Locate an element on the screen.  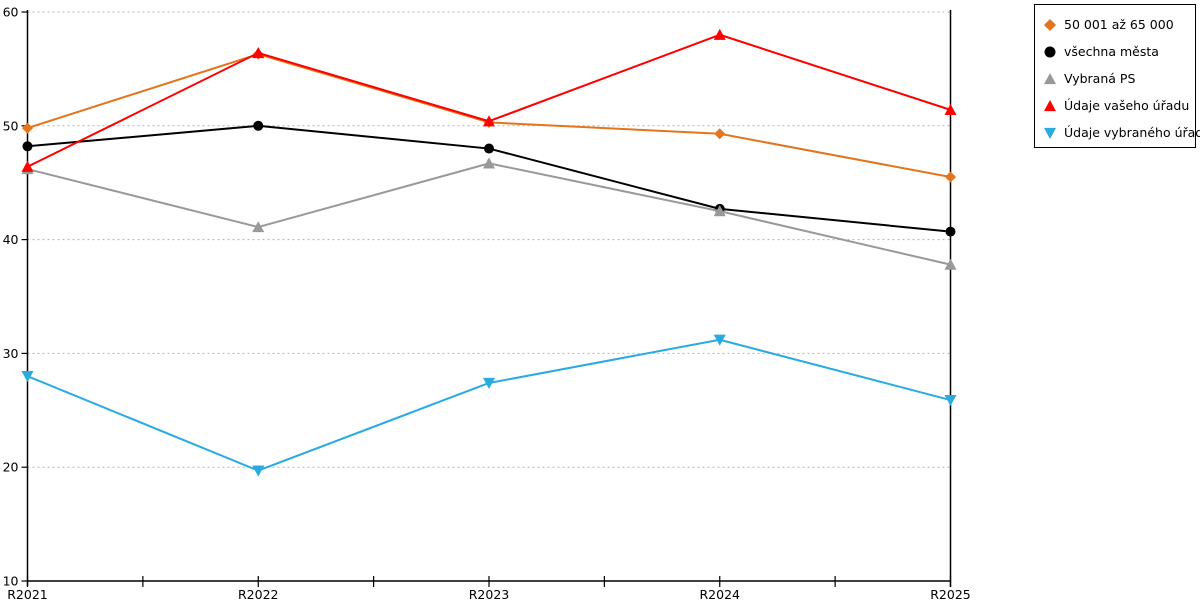
legend-item-udaje-vaseho-uradu: Údaje vašeho úřadu is located at coordinates (1119, 105).